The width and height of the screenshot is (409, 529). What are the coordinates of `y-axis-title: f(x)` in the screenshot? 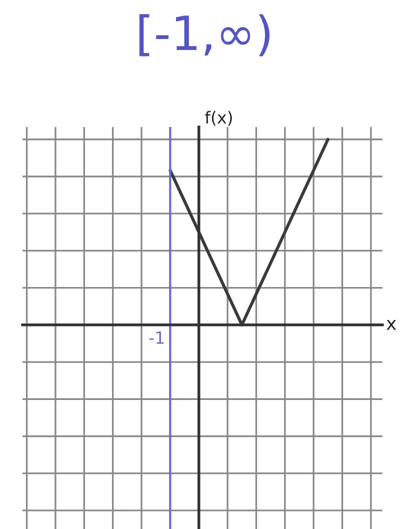 It's located at (218, 118).